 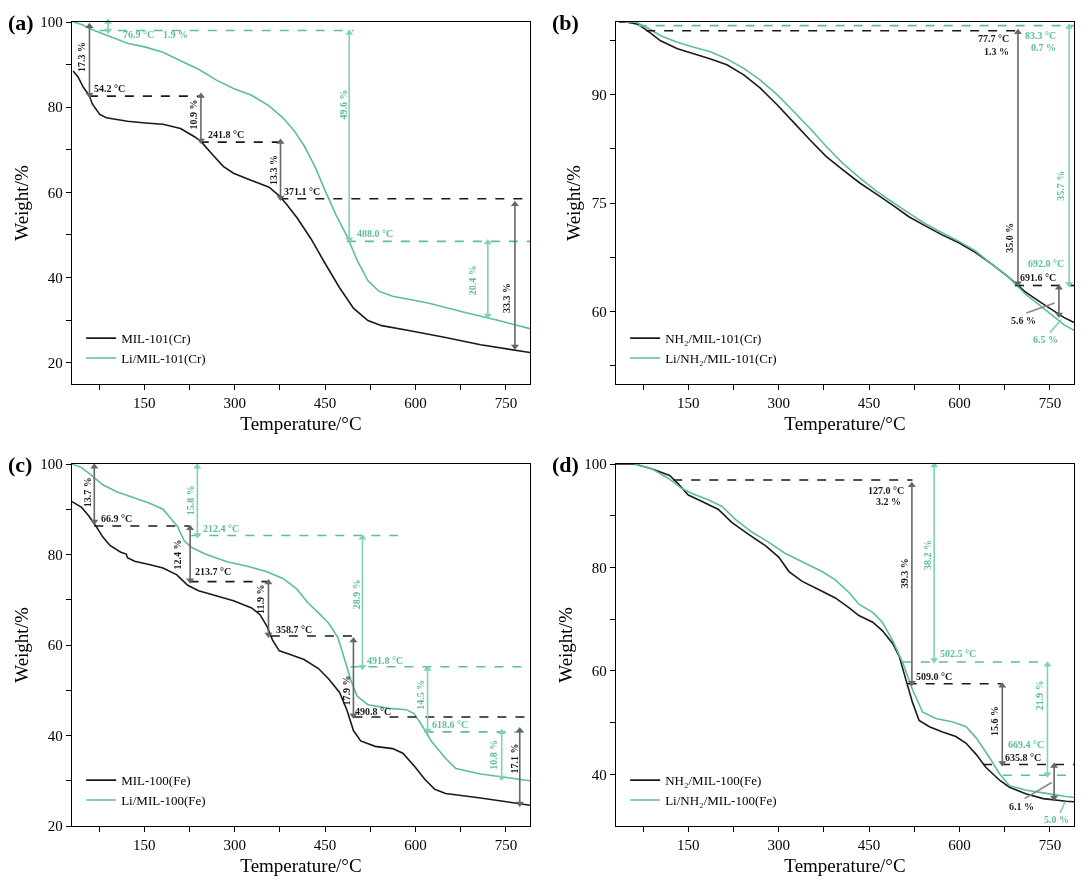 I want to click on annotation: 5.0 %, so click(x=1056, y=819).